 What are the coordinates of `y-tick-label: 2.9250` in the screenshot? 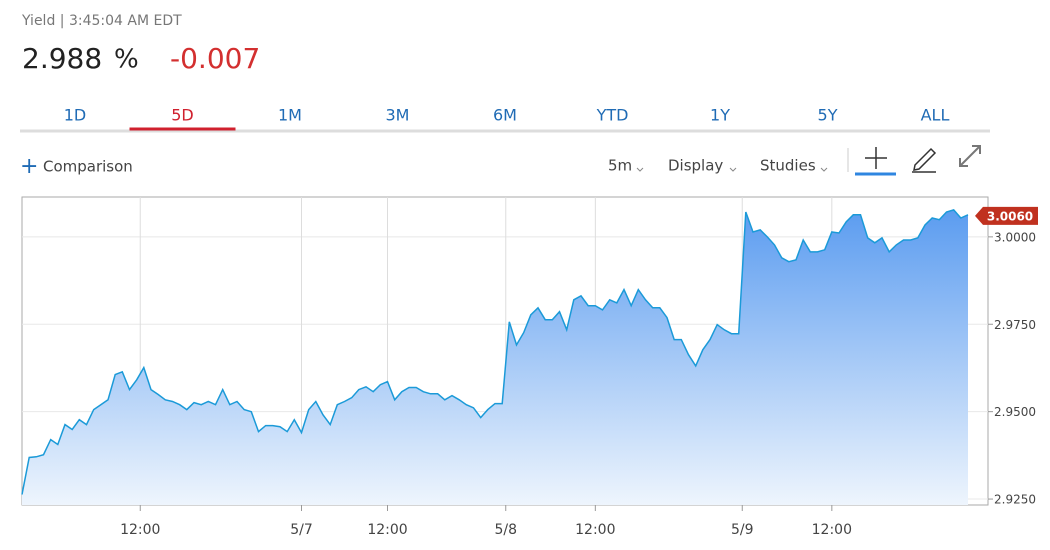 It's located at (1015, 500).